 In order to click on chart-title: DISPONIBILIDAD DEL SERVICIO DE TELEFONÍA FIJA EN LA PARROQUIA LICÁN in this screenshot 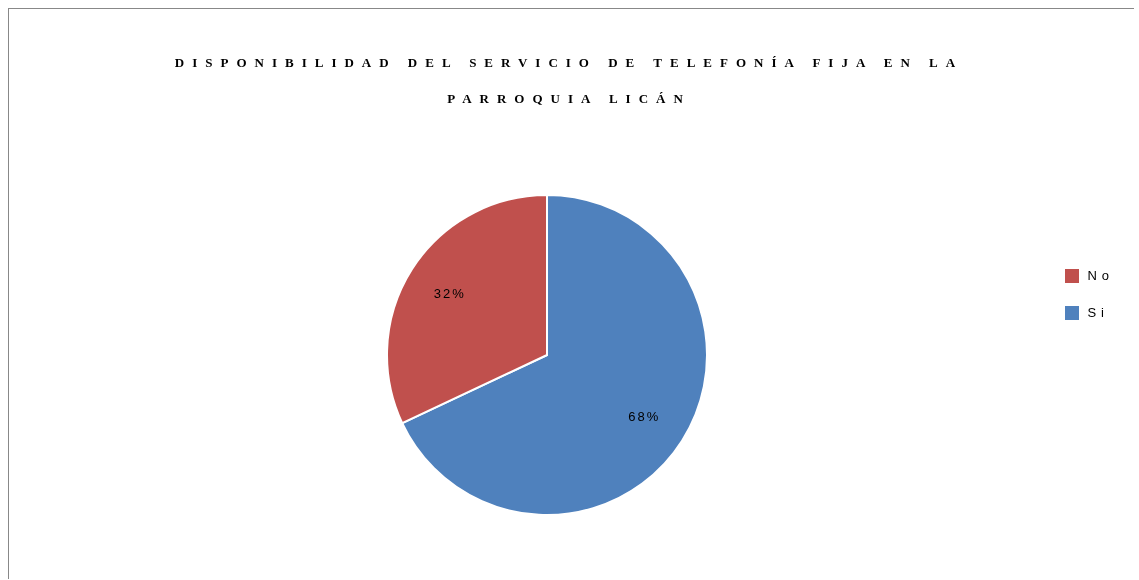, I will do `click(569, 80)`.